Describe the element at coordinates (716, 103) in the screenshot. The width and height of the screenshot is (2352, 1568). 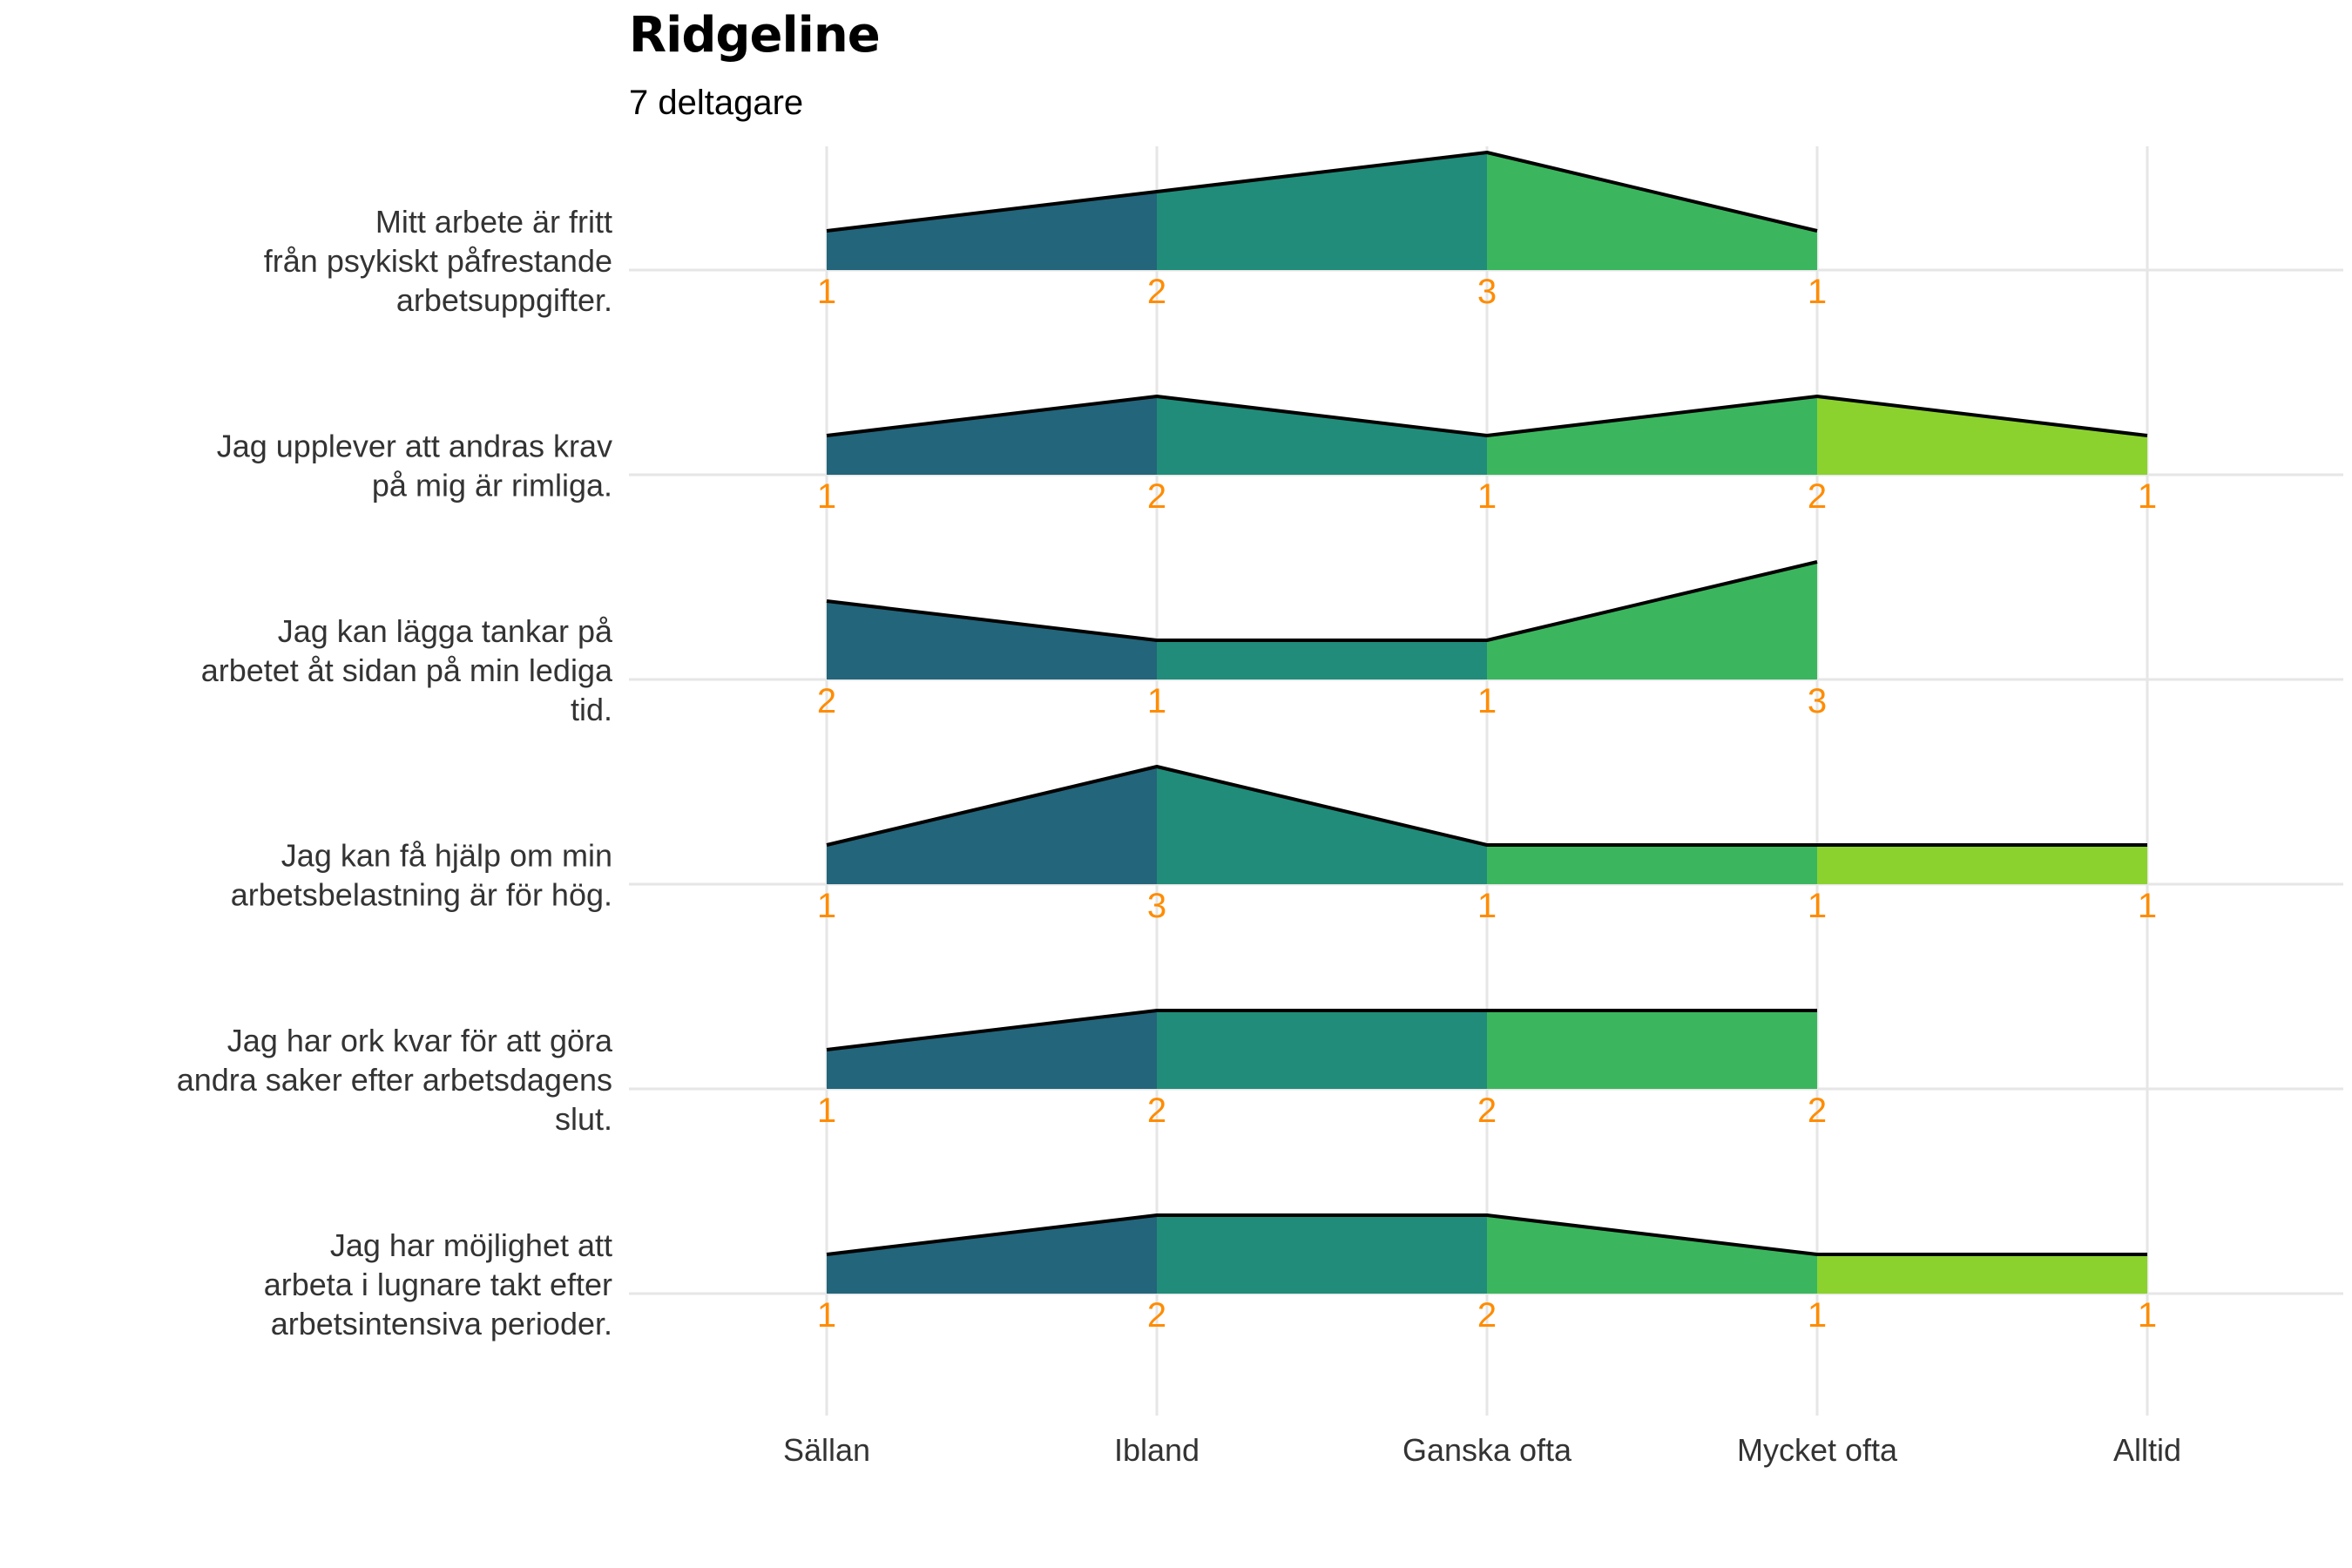
I see `chart-subtitle: 7 deltagare` at that location.